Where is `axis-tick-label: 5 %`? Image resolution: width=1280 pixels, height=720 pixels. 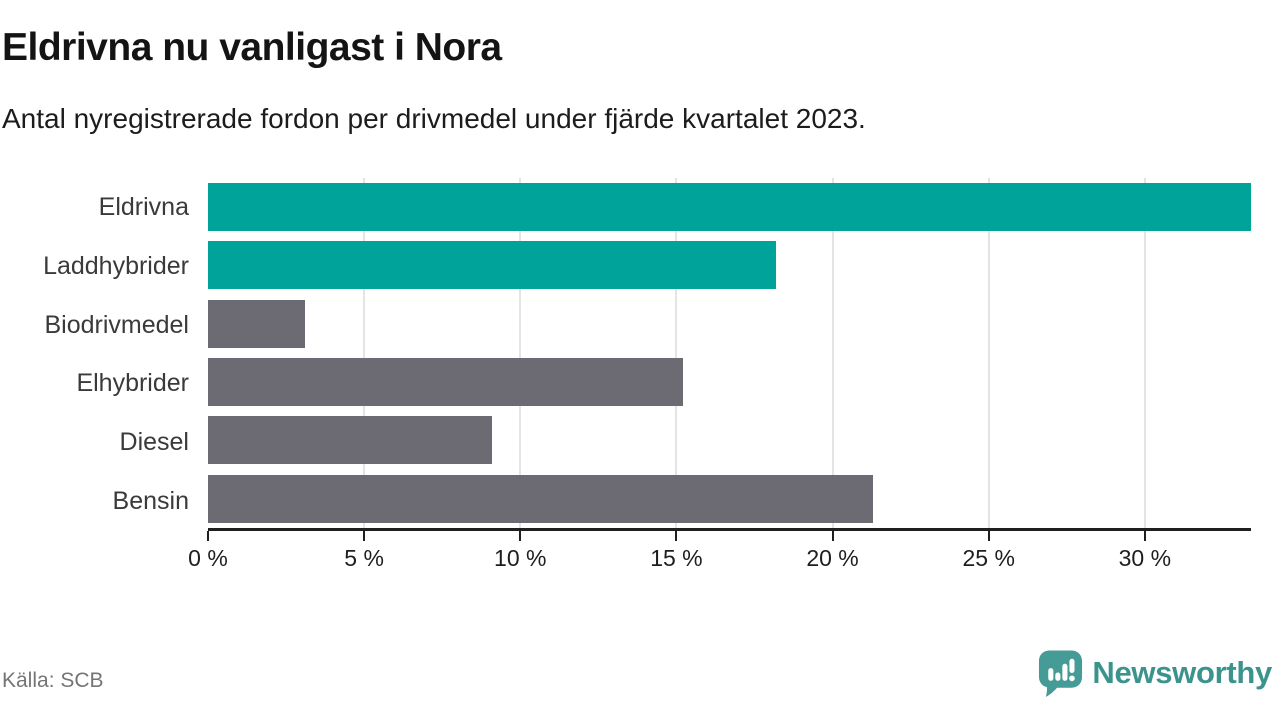
axis-tick-label: 5 % is located at coordinates (364, 558).